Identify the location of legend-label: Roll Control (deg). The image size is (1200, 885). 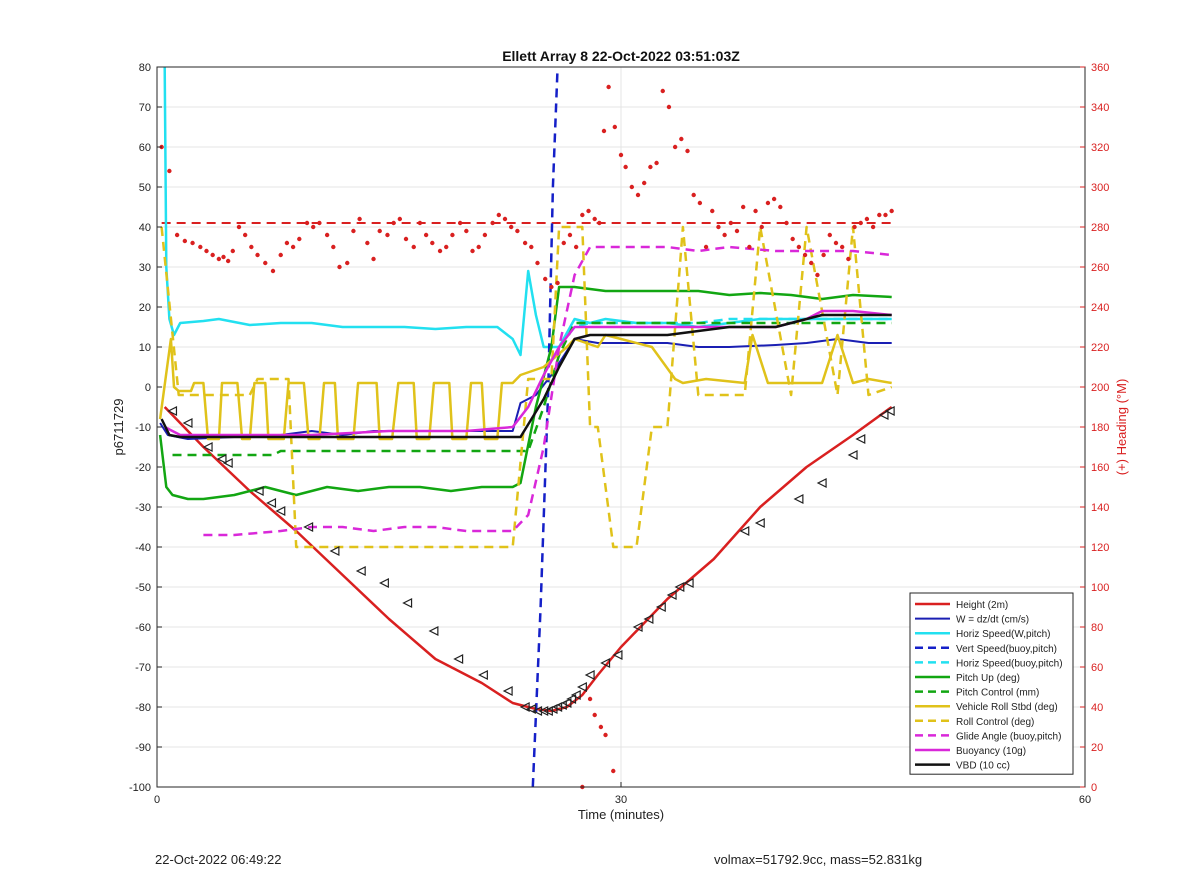
(995, 722).